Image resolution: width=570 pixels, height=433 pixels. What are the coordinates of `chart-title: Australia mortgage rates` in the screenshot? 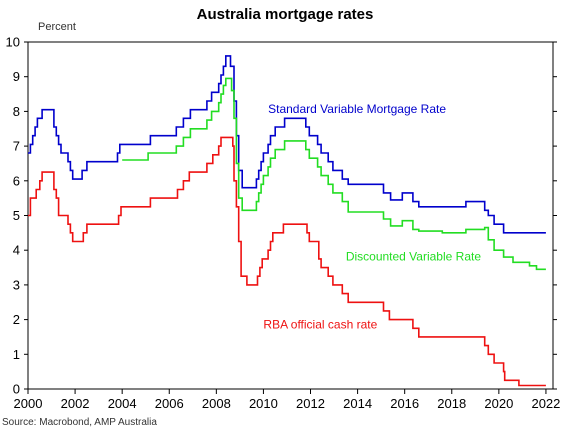 It's located at (285, 14).